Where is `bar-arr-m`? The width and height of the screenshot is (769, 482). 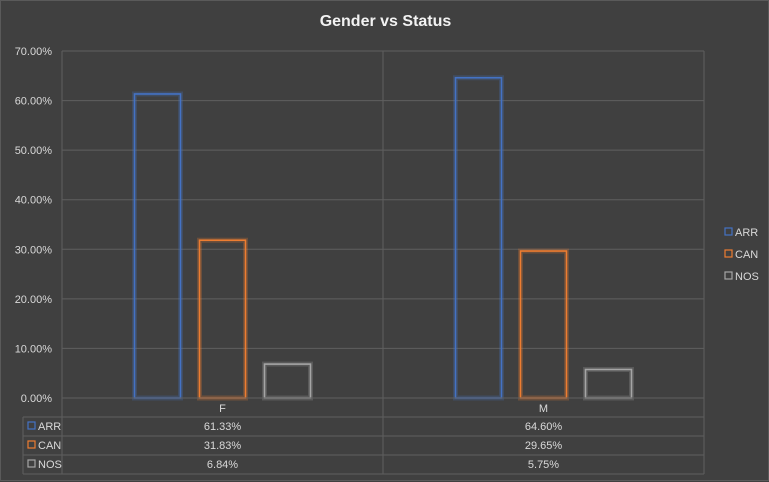 bar-arr-m is located at coordinates (478, 237).